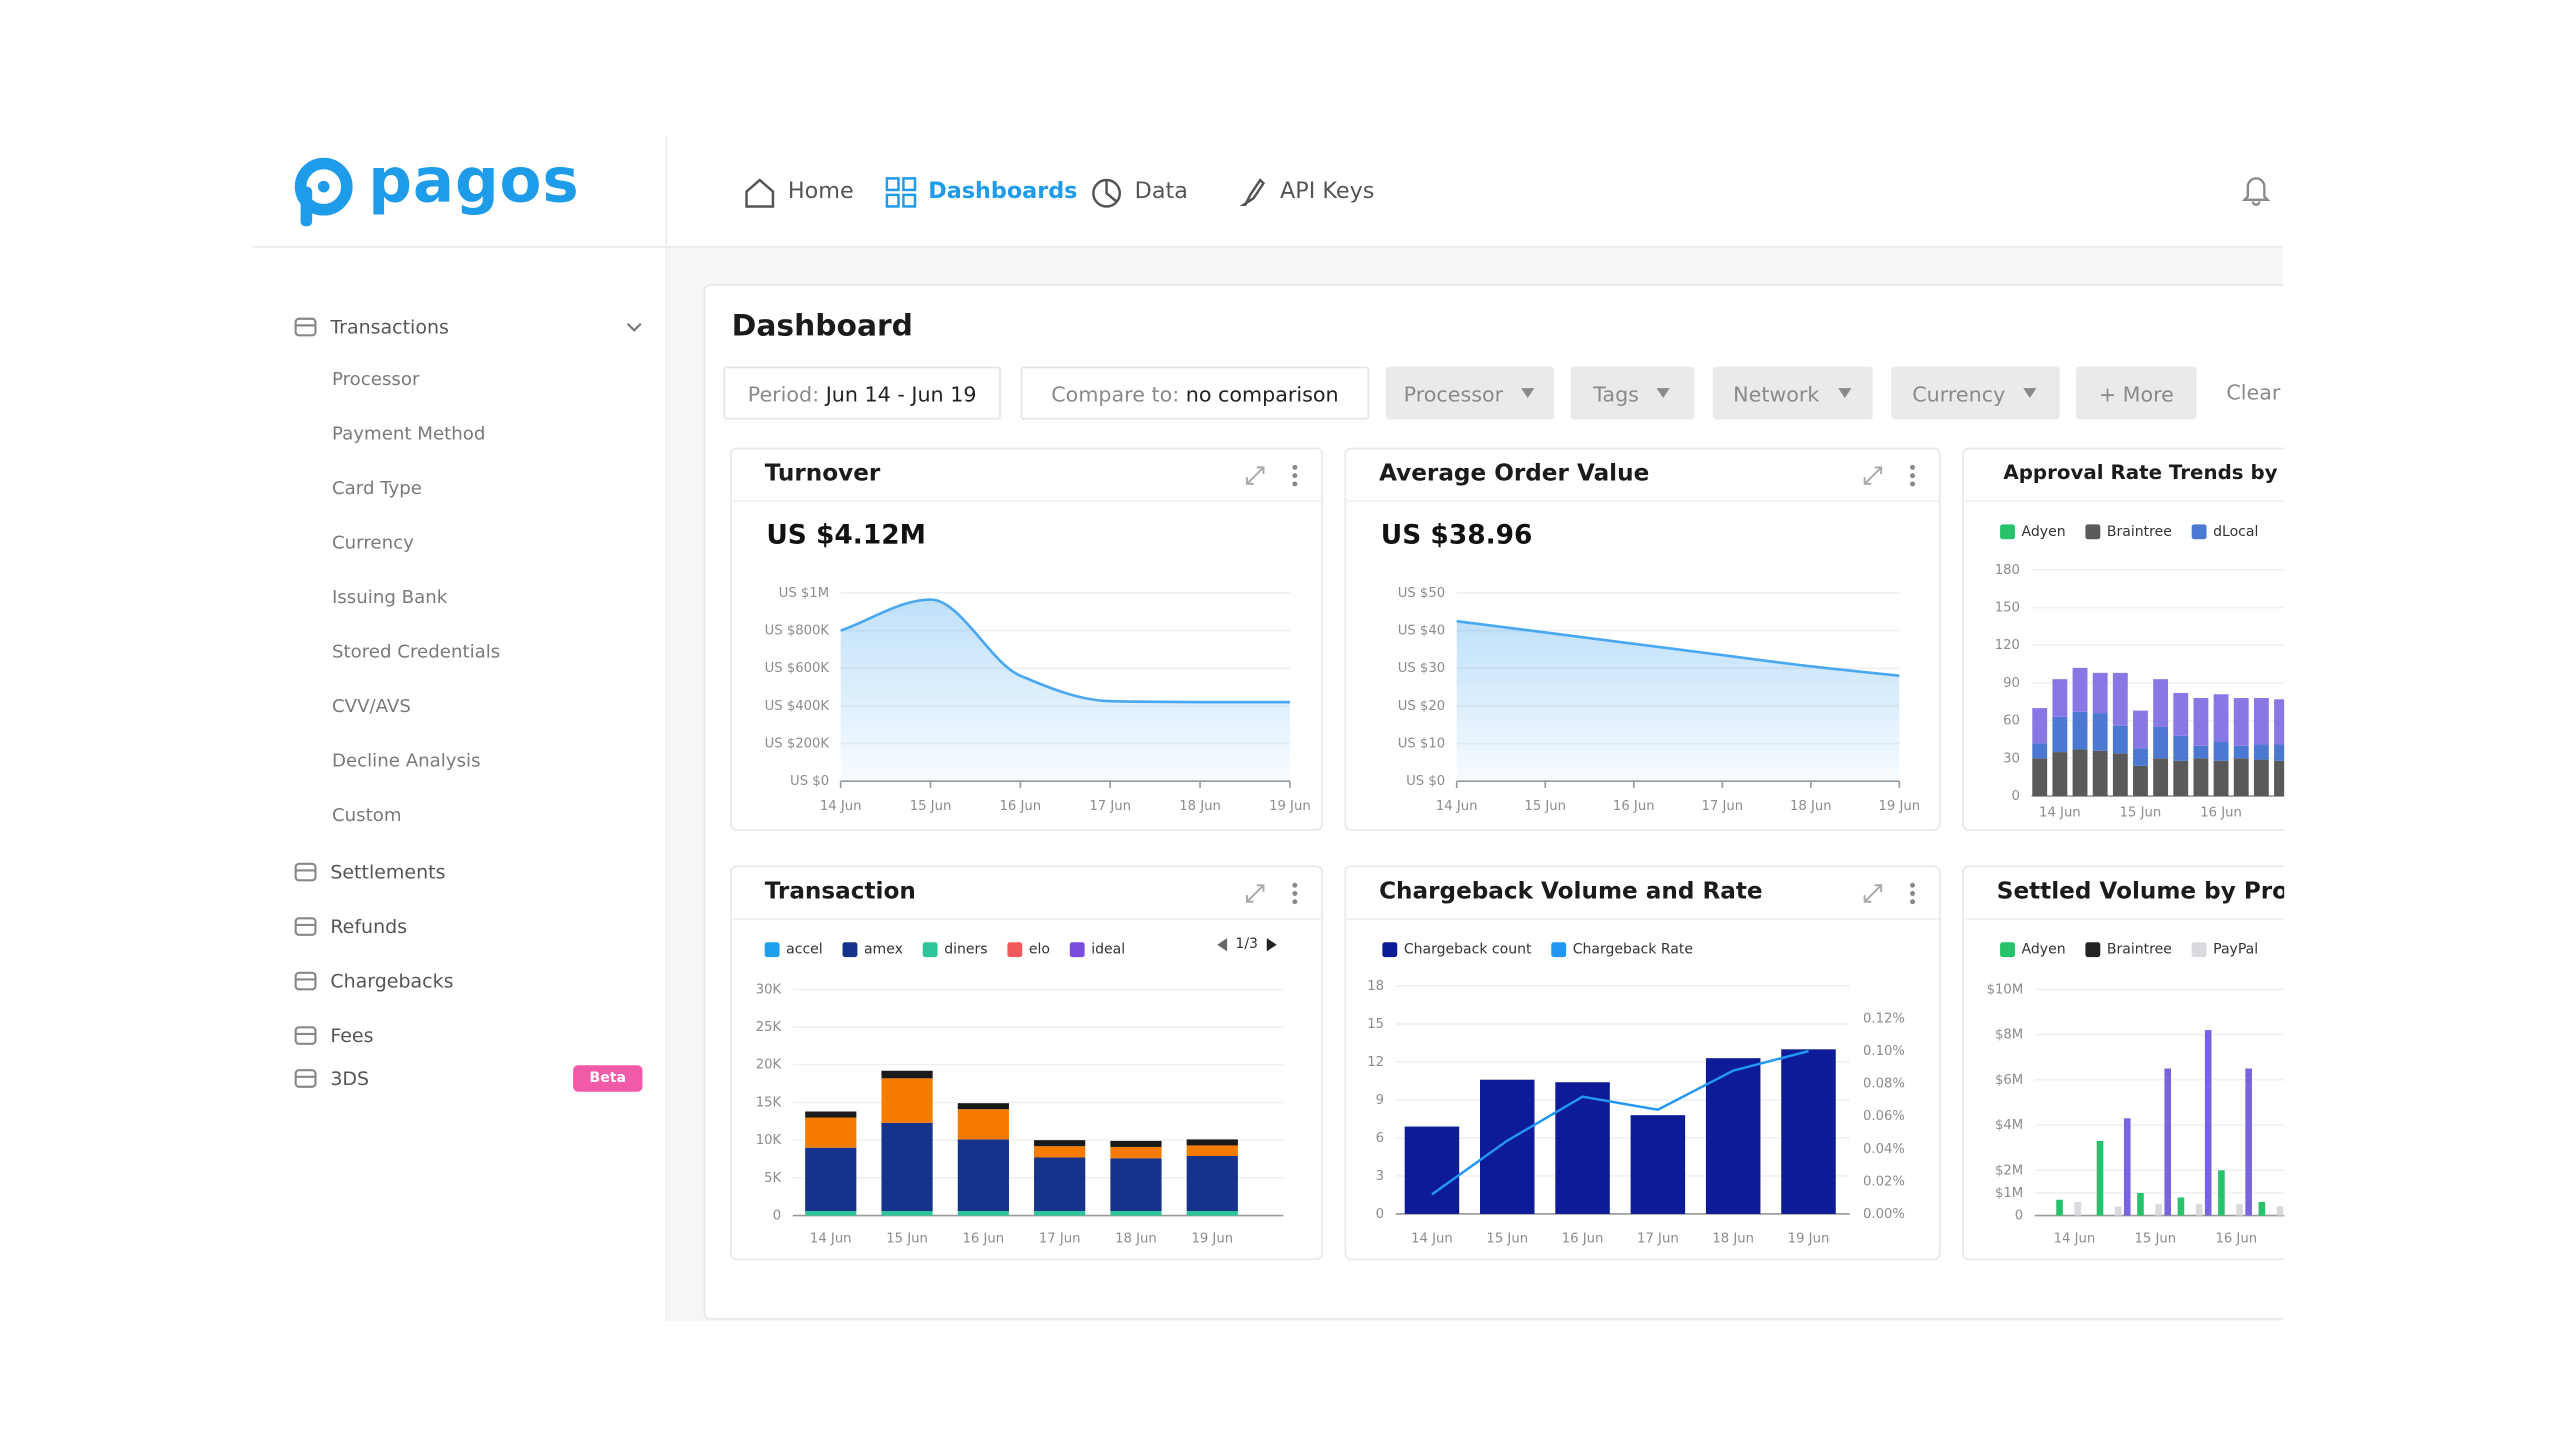  I want to click on y-tick-label: 0, so click(2016, 796).